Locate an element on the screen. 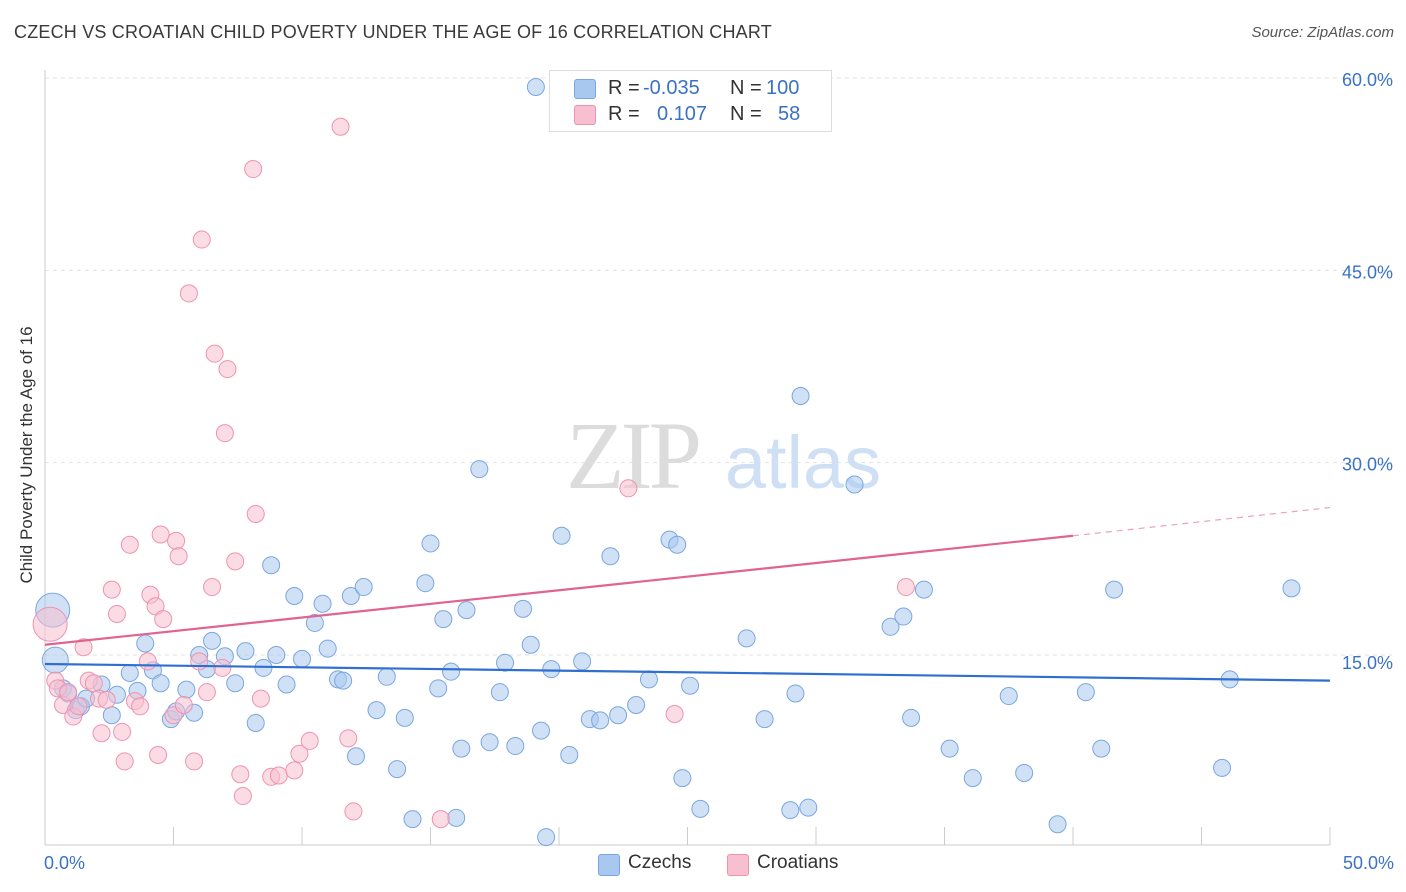 The height and width of the screenshot is (892, 1406). y-tick-label: 45.0% is located at coordinates (1367, 272).